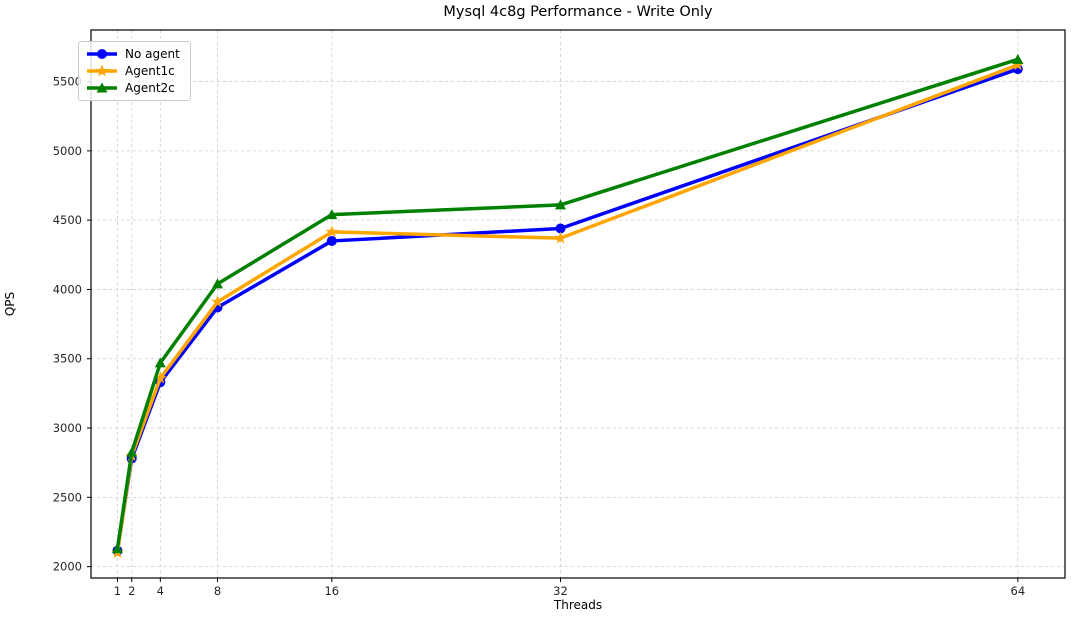  I want to click on y-tick-label: 4000, so click(67, 289).